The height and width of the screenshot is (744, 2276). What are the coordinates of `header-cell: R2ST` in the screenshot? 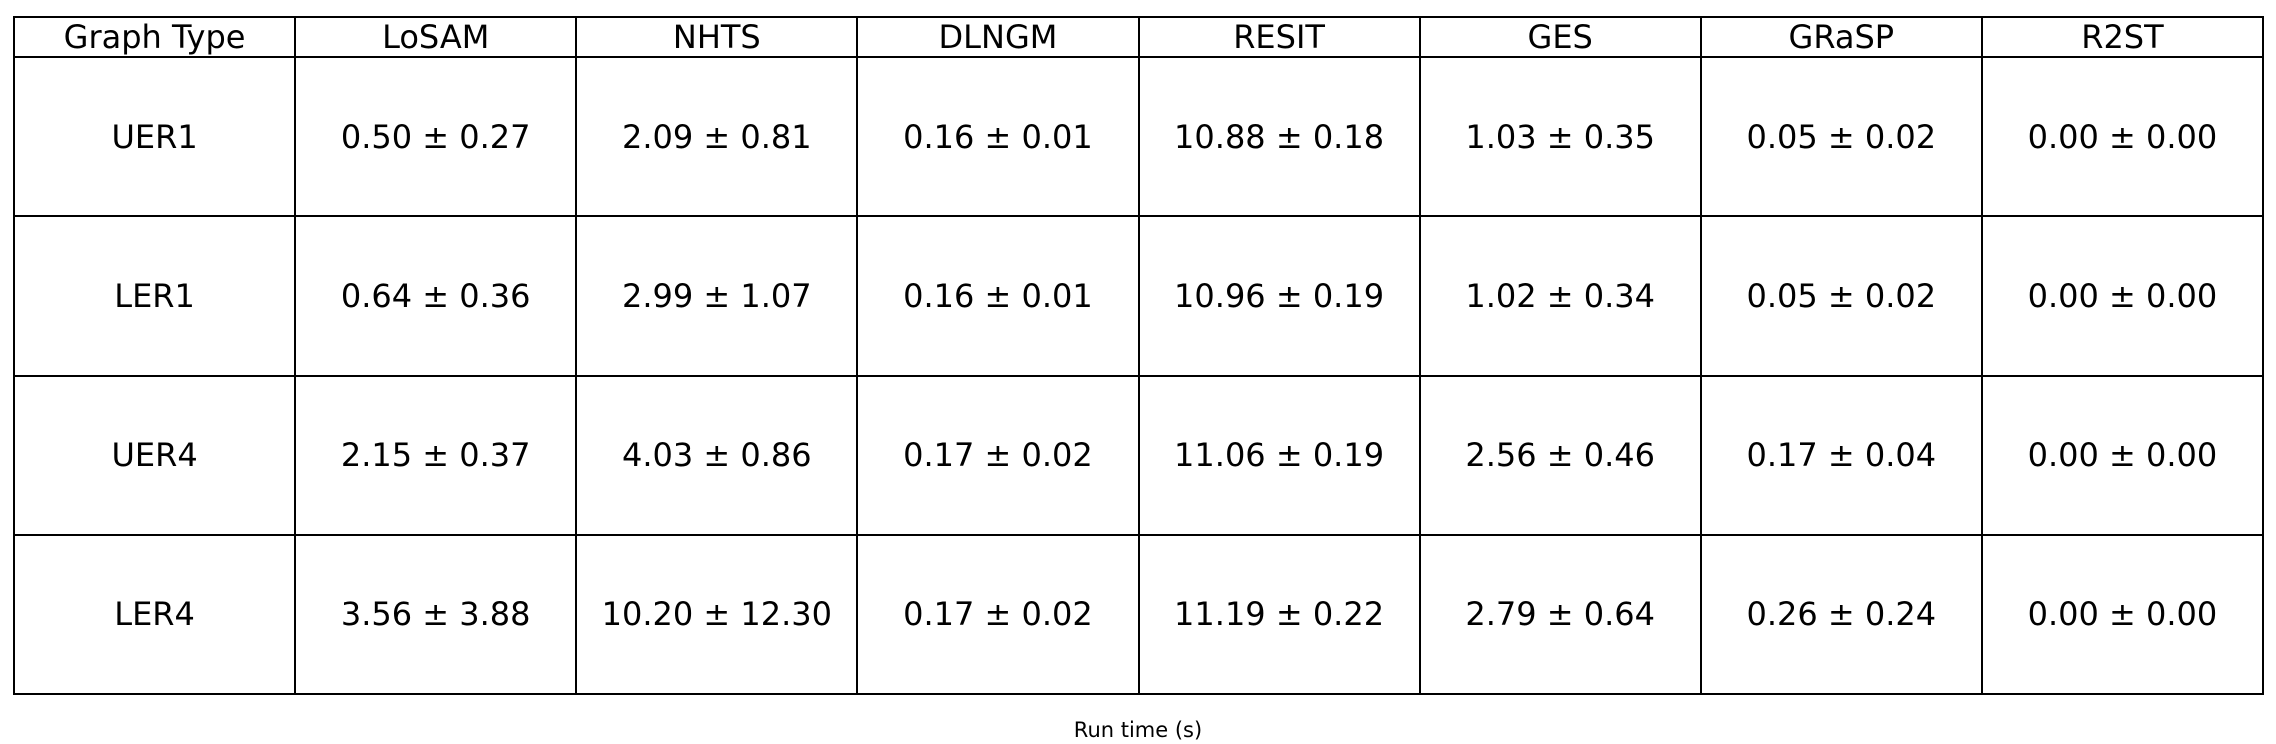 It's located at (2122, 37).